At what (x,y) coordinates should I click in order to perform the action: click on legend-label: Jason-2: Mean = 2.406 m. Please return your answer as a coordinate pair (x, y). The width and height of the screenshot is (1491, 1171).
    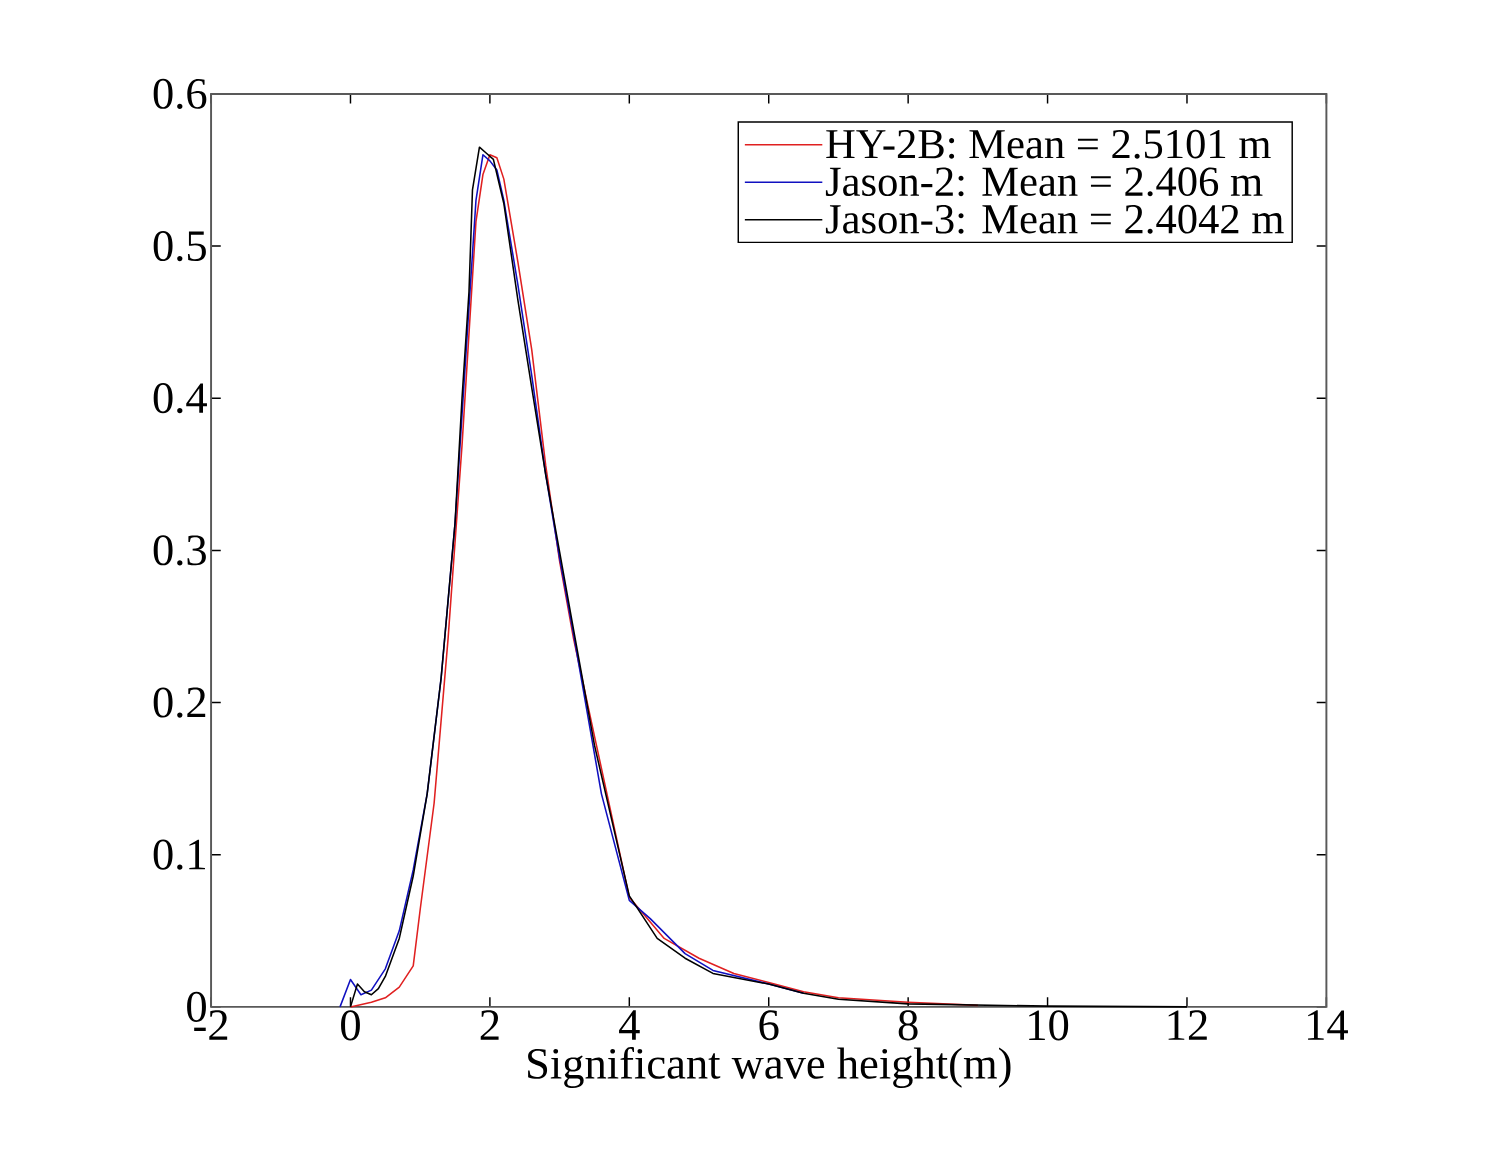
    Looking at the image, I should click on (1044, 181).